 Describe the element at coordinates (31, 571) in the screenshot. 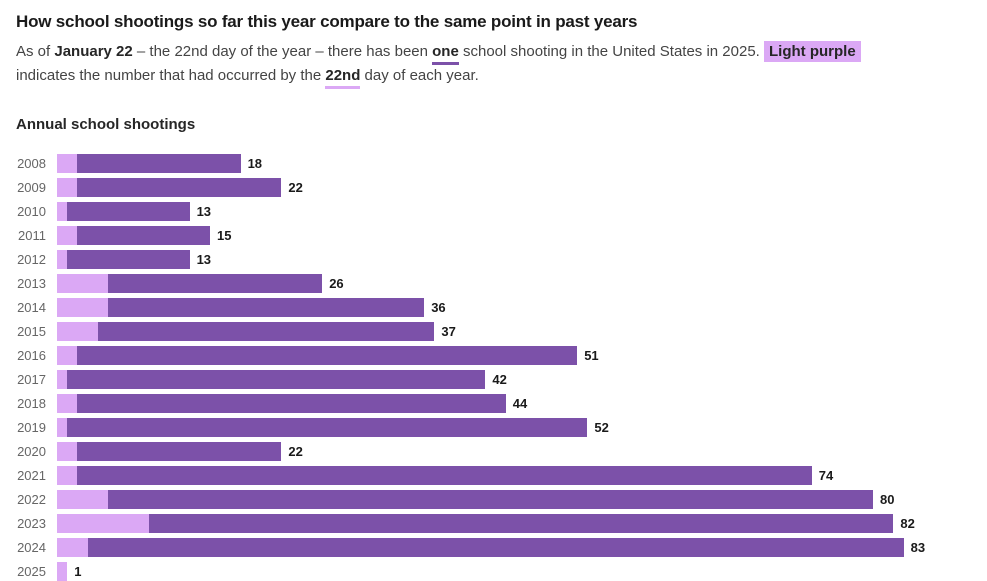

I see `year-label: 2025` at that location.